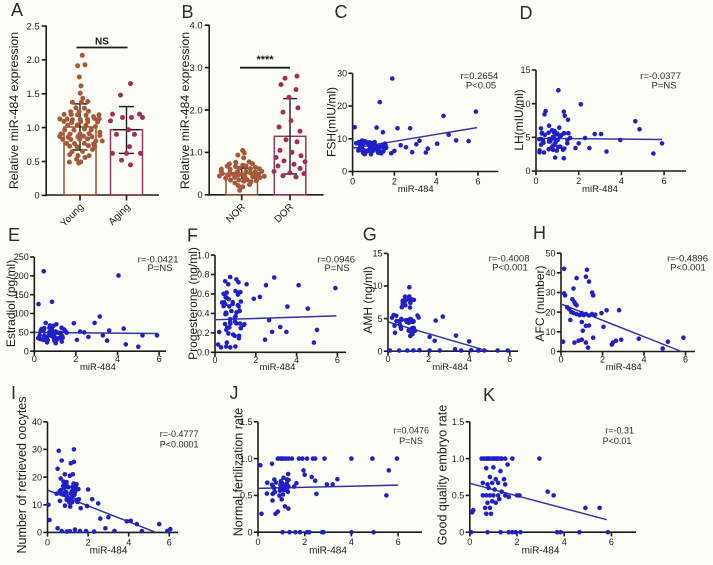  What do you see at coordinates (203, 314) in the screenshot?
I see `svg-text: 0.4` at bounding box center [203, 314].